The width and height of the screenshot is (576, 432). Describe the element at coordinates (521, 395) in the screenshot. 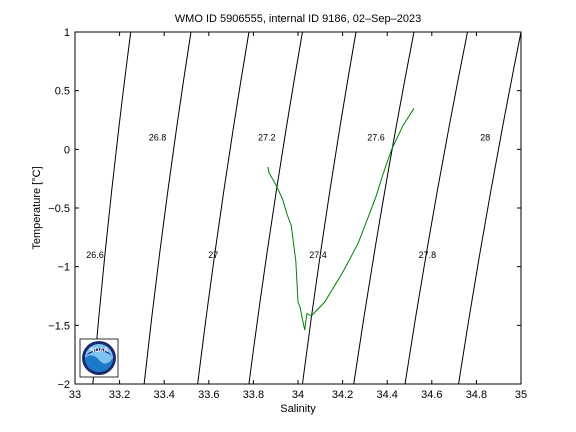

I see `x-tick-label: 35` at that location.